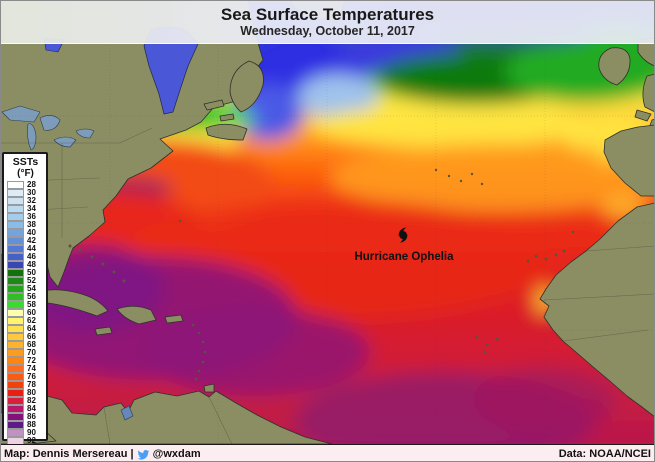 Image resolution: width=655 pixels, height=462 pixels. I want to click on legend-row: 72, so click(25, 361).